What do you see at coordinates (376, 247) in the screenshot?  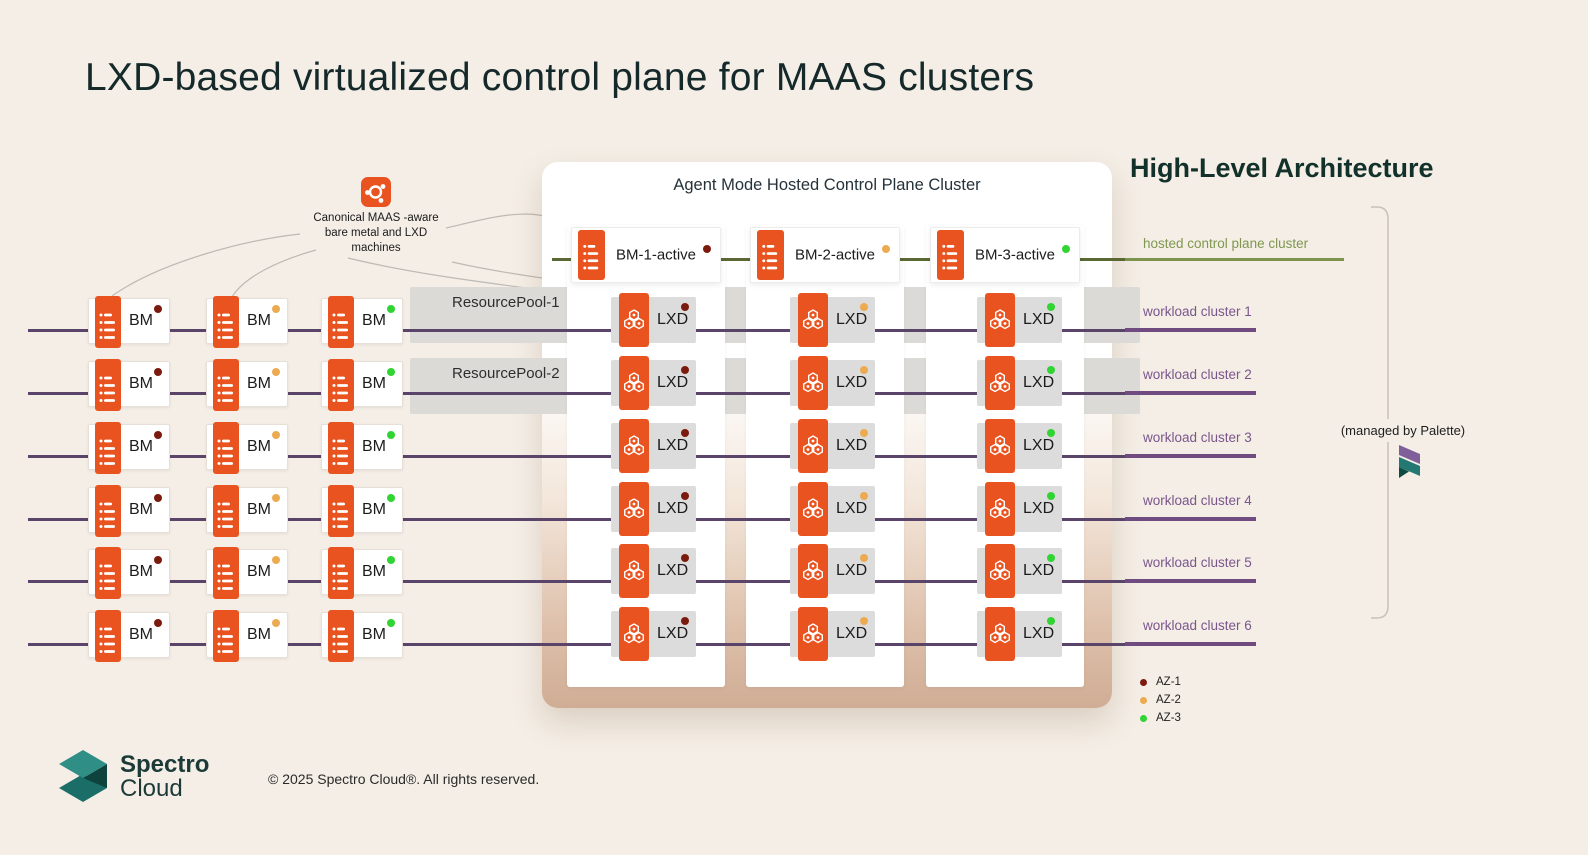 I see `annotation-line-3: machines` at bounding box center [376, 247].